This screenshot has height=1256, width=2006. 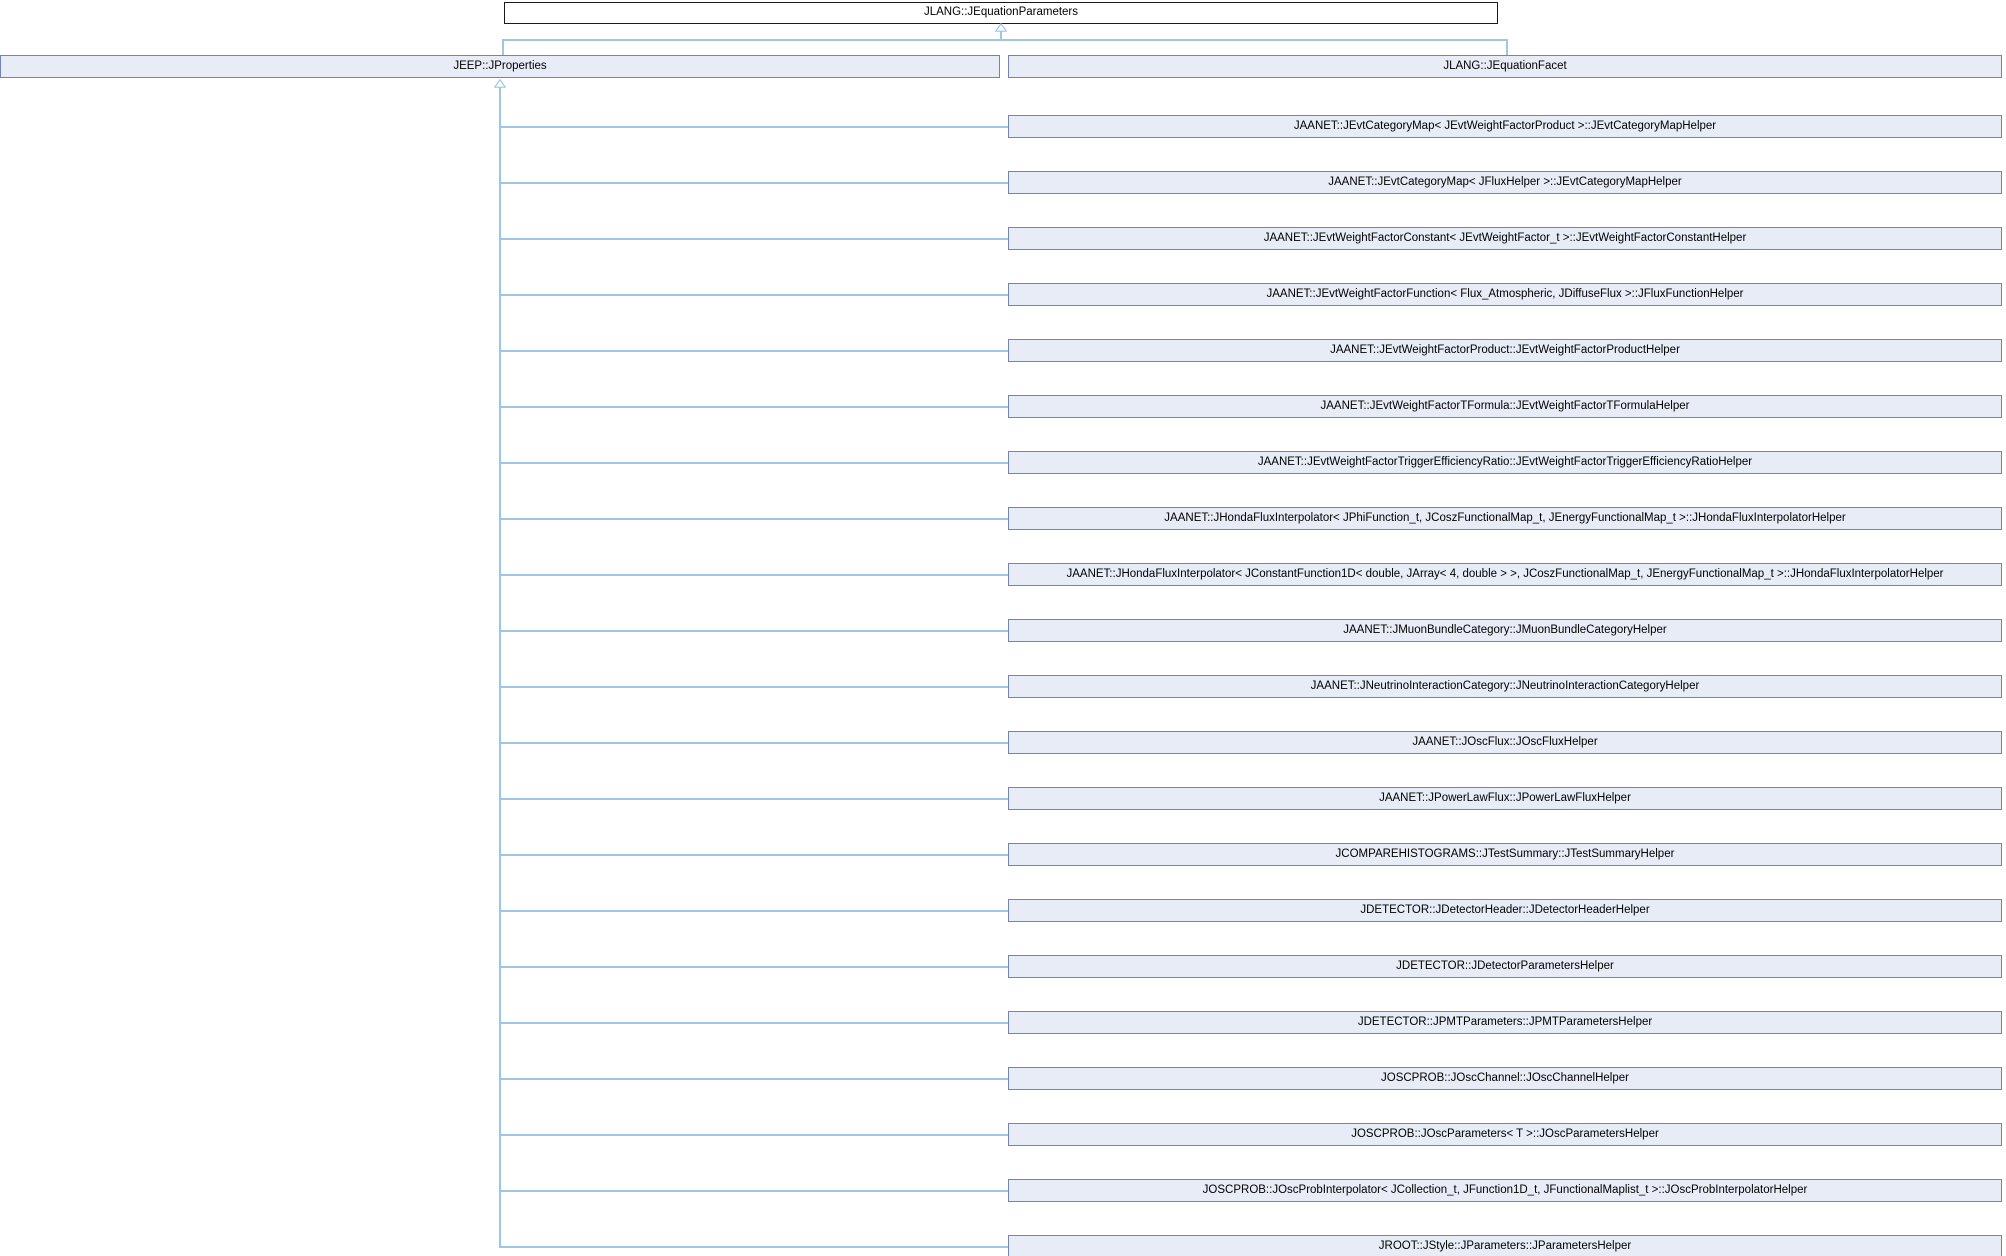 What do you see at coordinates (1505, 1078) in the screenshot?
I see `class-node-derived: JOSCPROB::JOscChannel::JOscChannelHelper` at bounding box center [1505, 1078].